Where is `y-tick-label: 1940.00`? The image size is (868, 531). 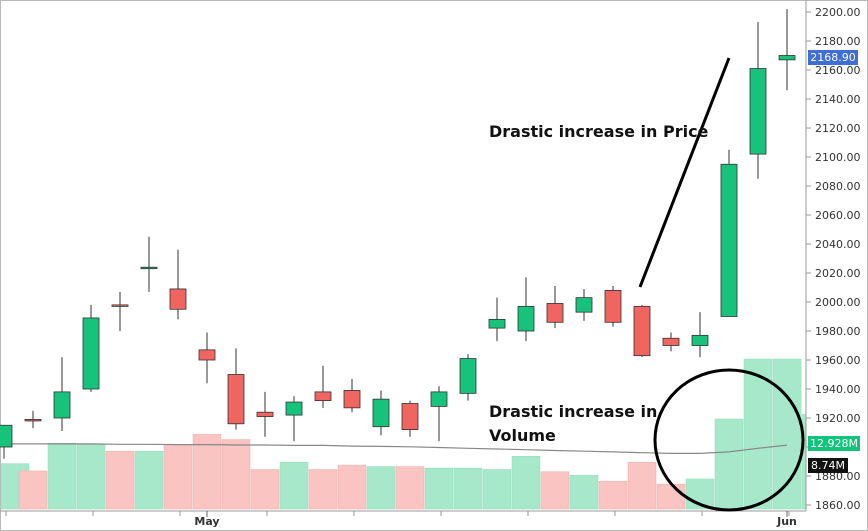
y-tick-label: 1940.00 is located at coordinates (838, 389).